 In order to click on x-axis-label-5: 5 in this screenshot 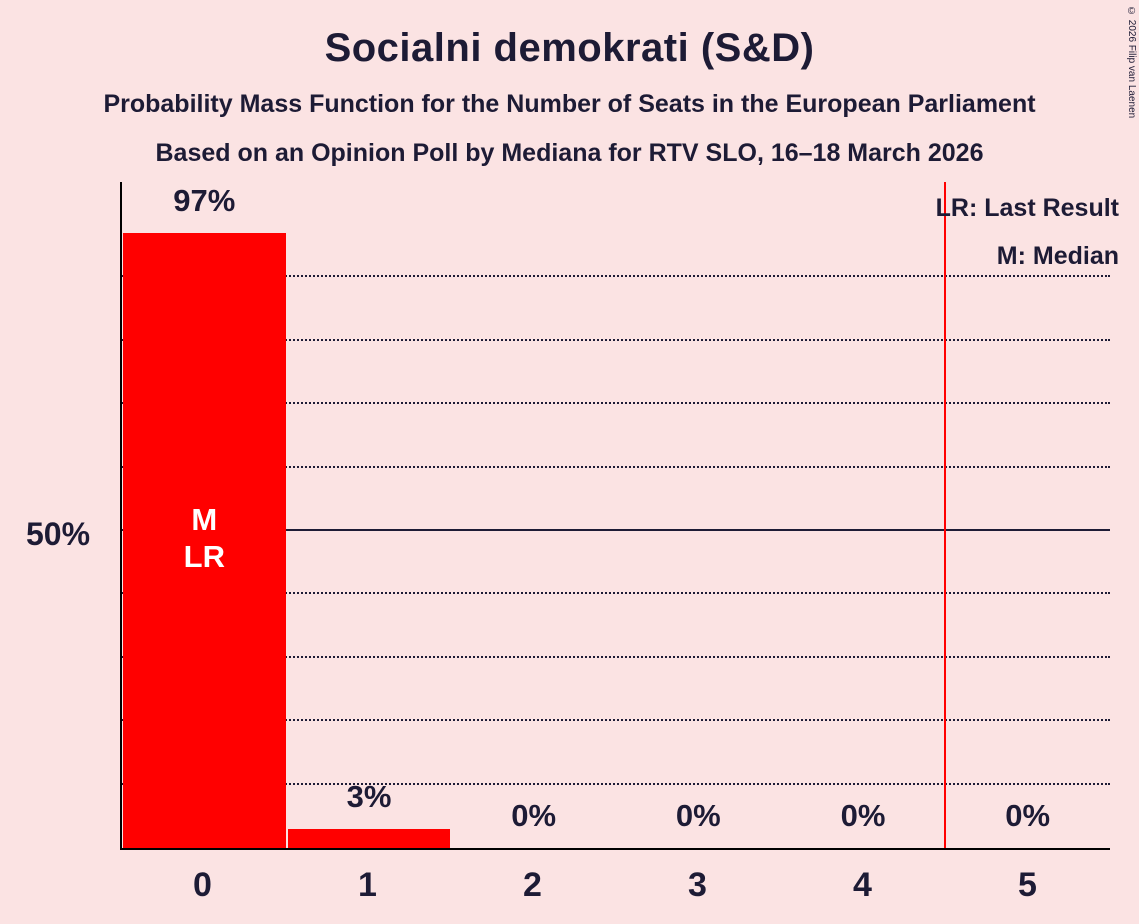, I will do `click(1027, 885)`.